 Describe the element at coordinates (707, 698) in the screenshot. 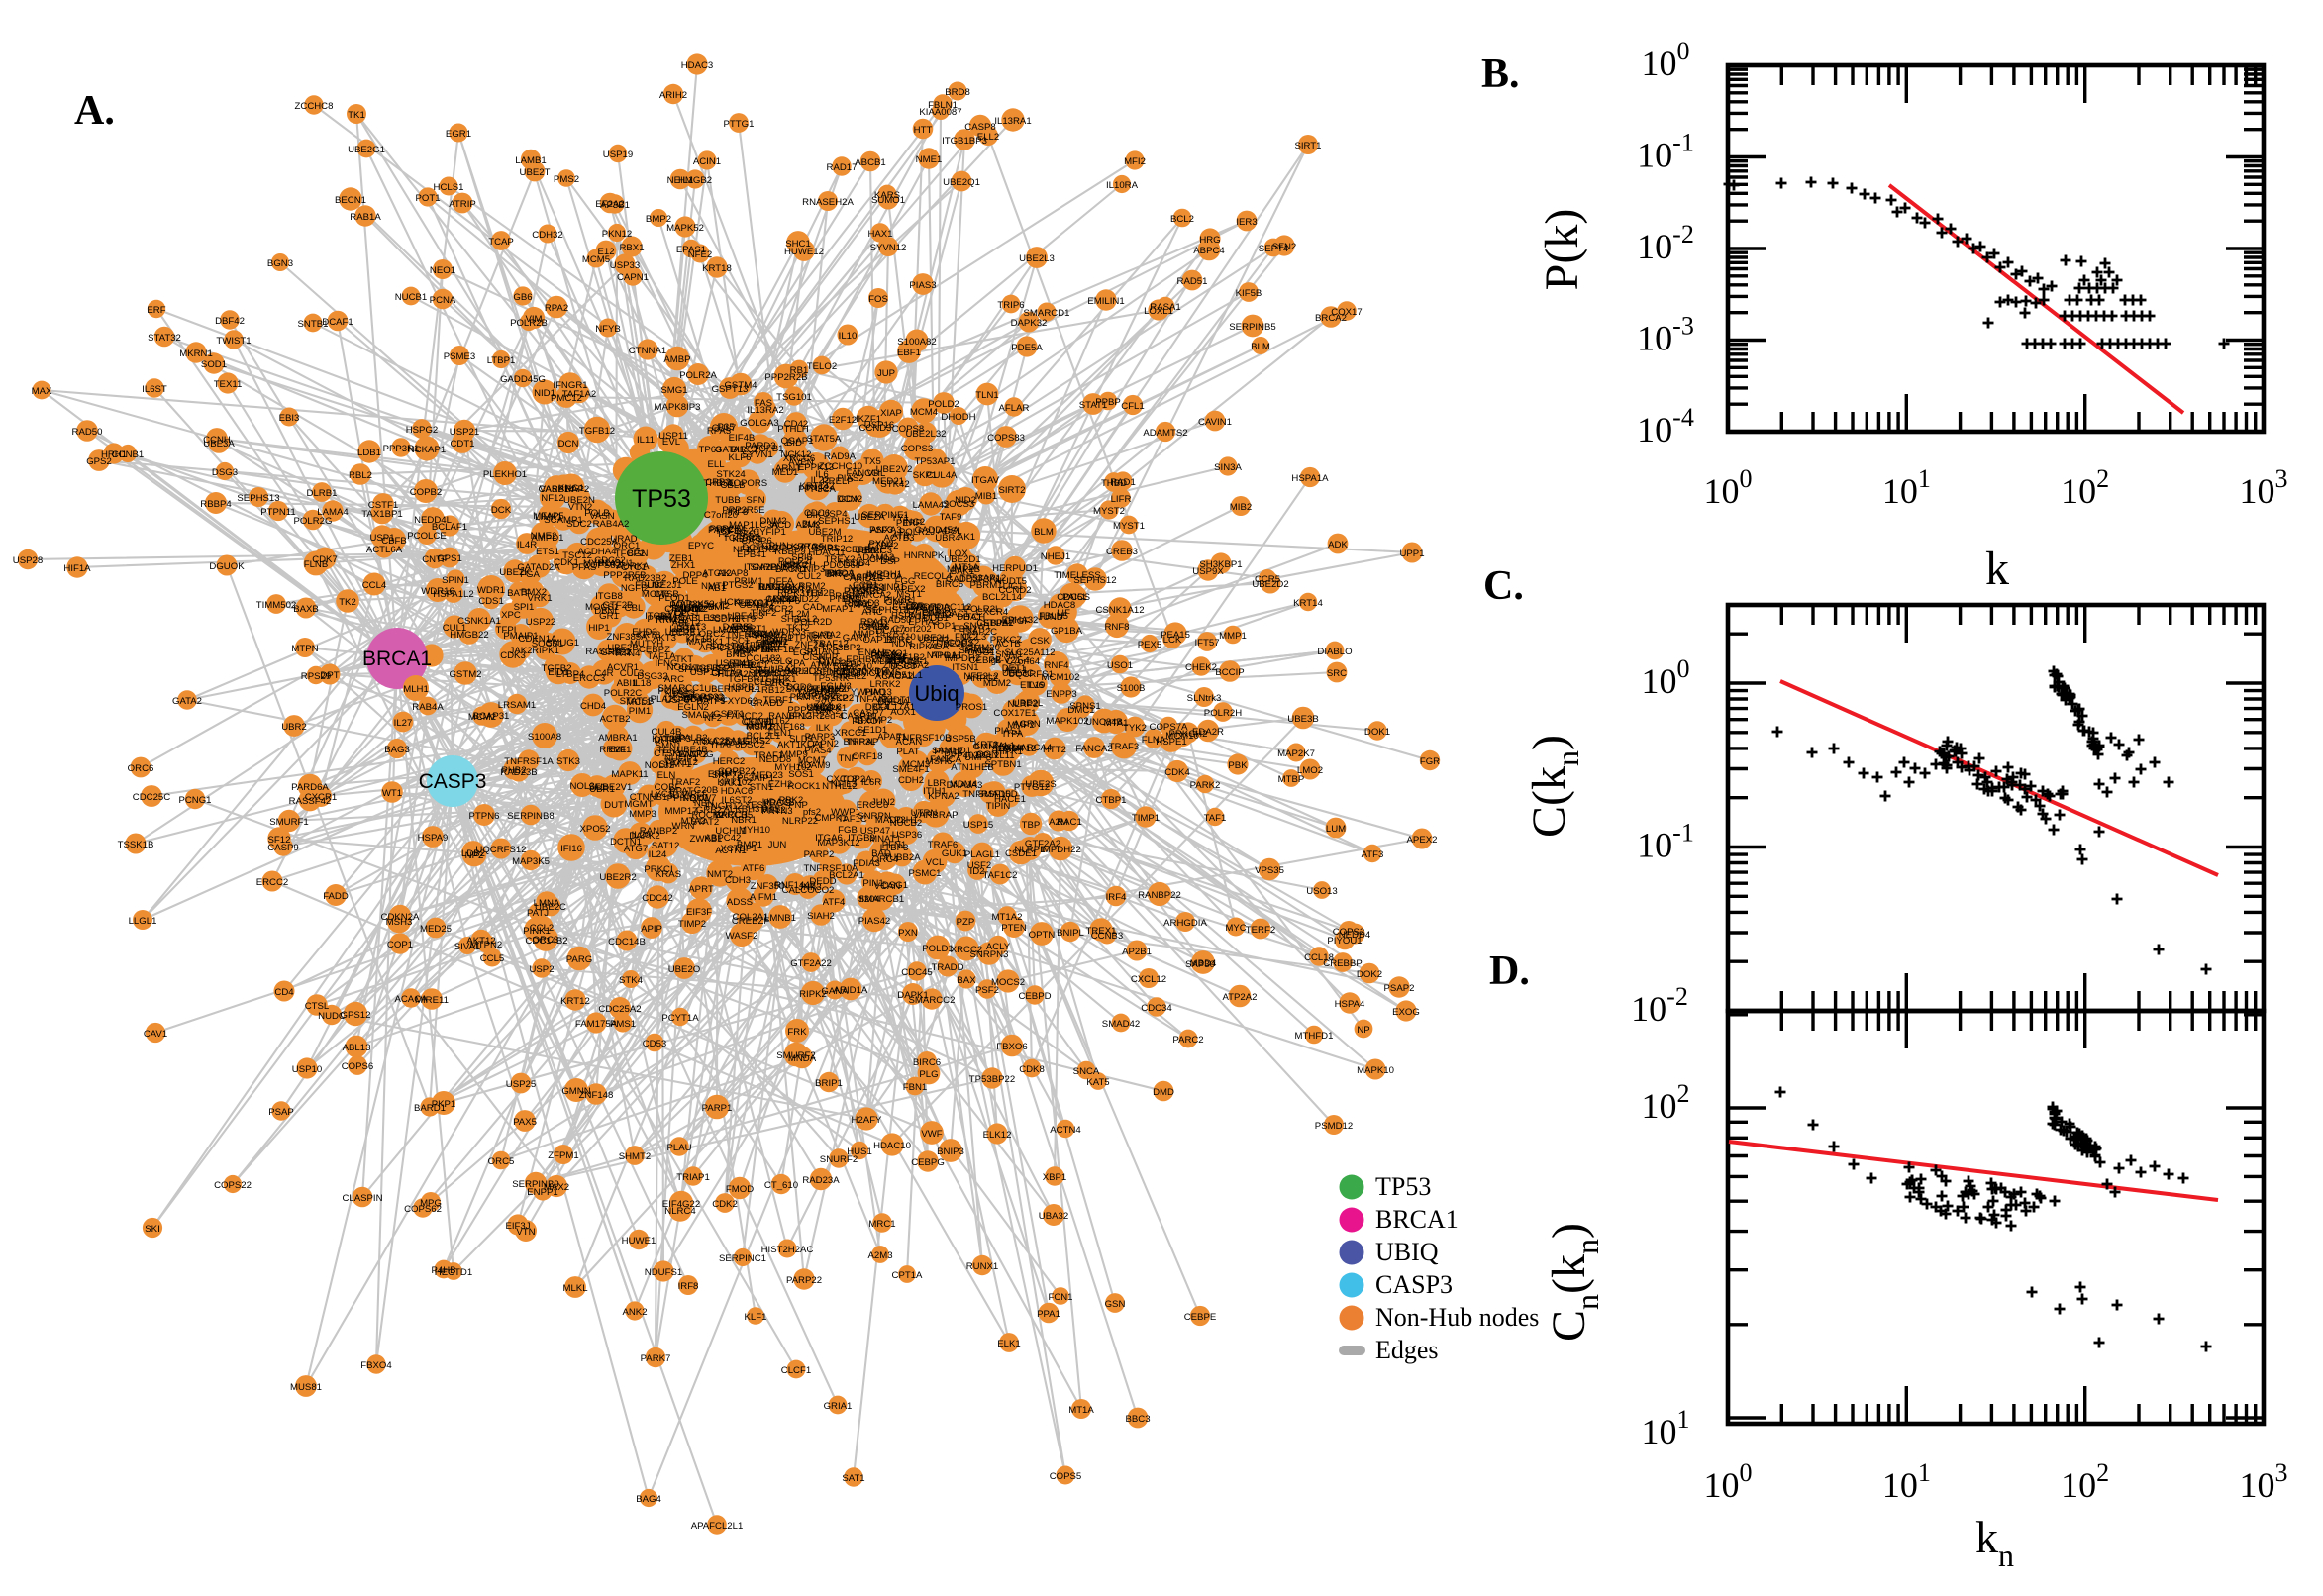

I see `svg-text: THAP82` at that location.